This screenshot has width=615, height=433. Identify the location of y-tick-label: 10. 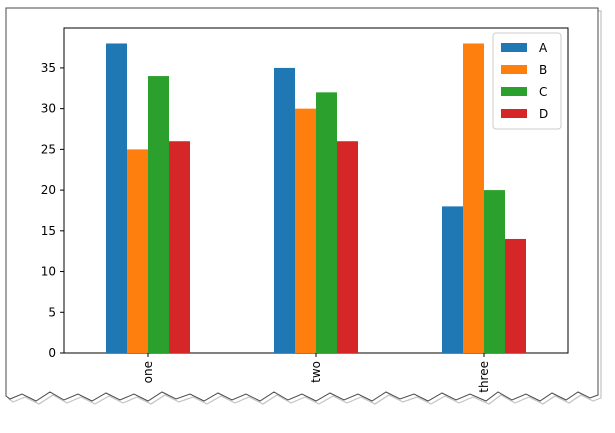
(48, 272).